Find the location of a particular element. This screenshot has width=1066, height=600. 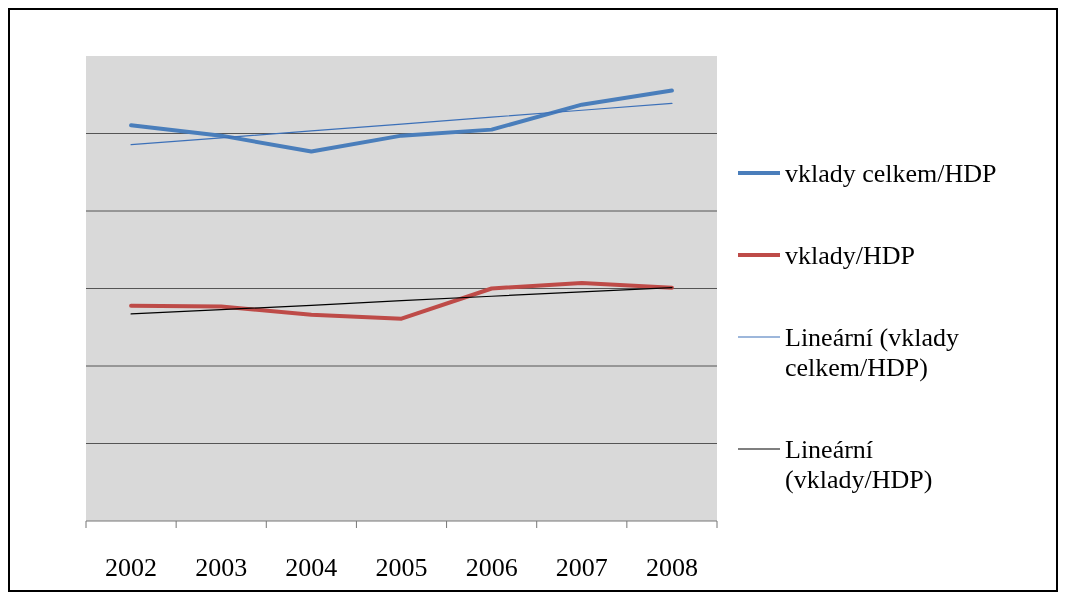

x-tick-label: 2003 is located at coordinates (221, 567).